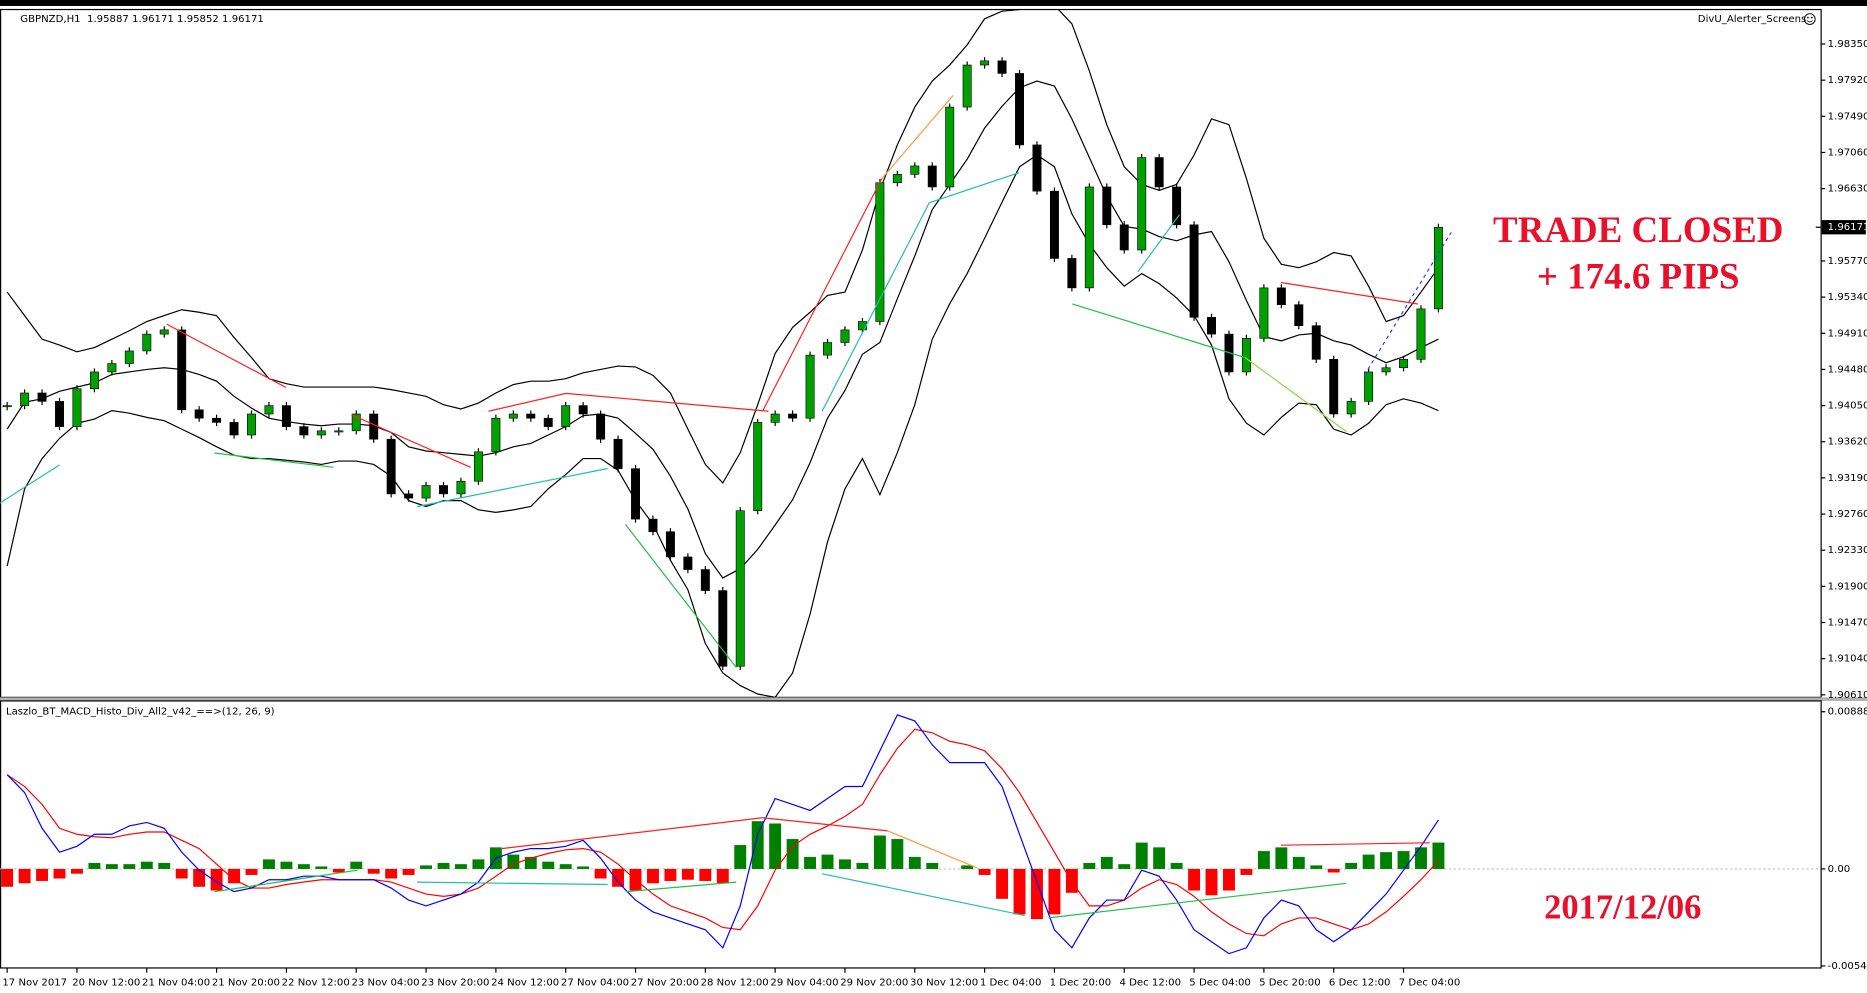 This screenshot has height=993, width=1867. I want to click on y-tick-label: 1.93620, so click(1847, 442).